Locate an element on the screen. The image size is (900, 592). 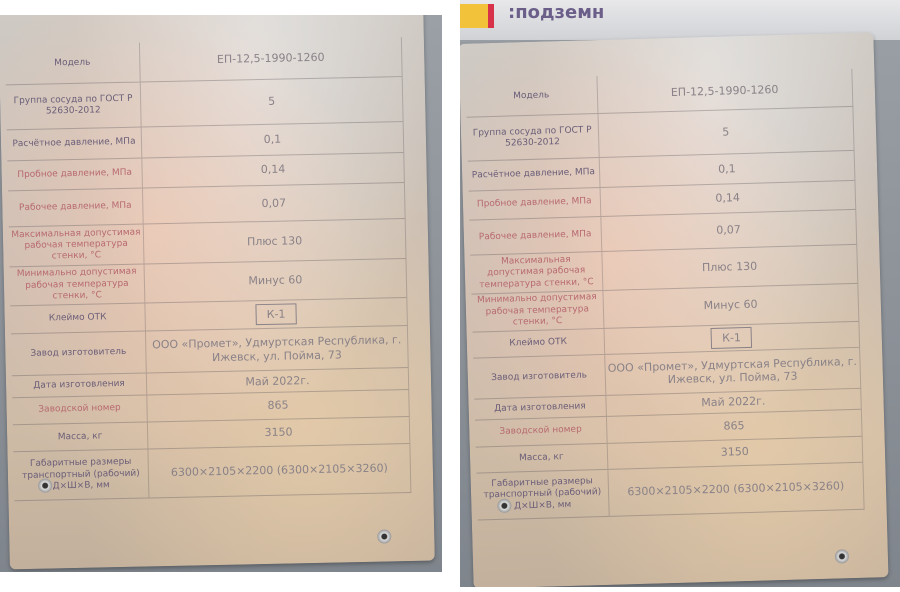
logo is located at coordinates (477, 16).